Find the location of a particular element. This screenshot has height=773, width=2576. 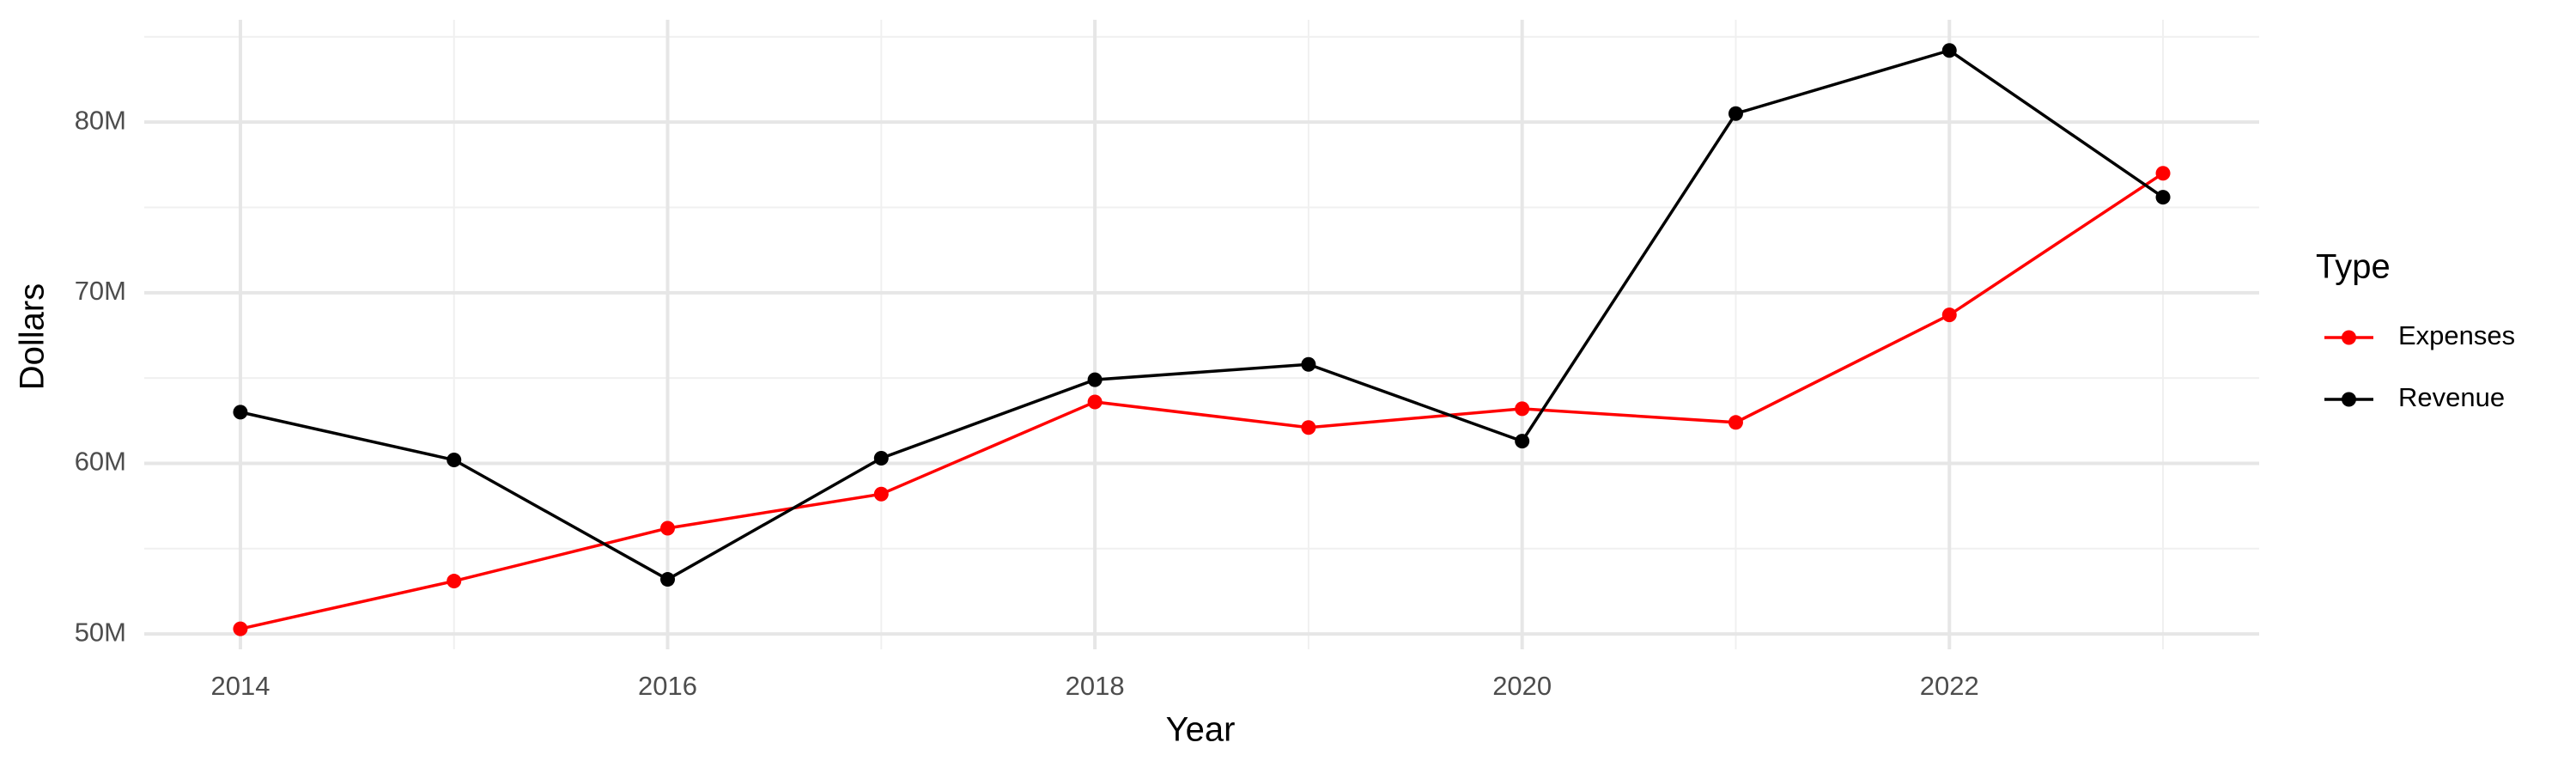

x-tick-label: 2018 is located at coordinates (1096, 686).